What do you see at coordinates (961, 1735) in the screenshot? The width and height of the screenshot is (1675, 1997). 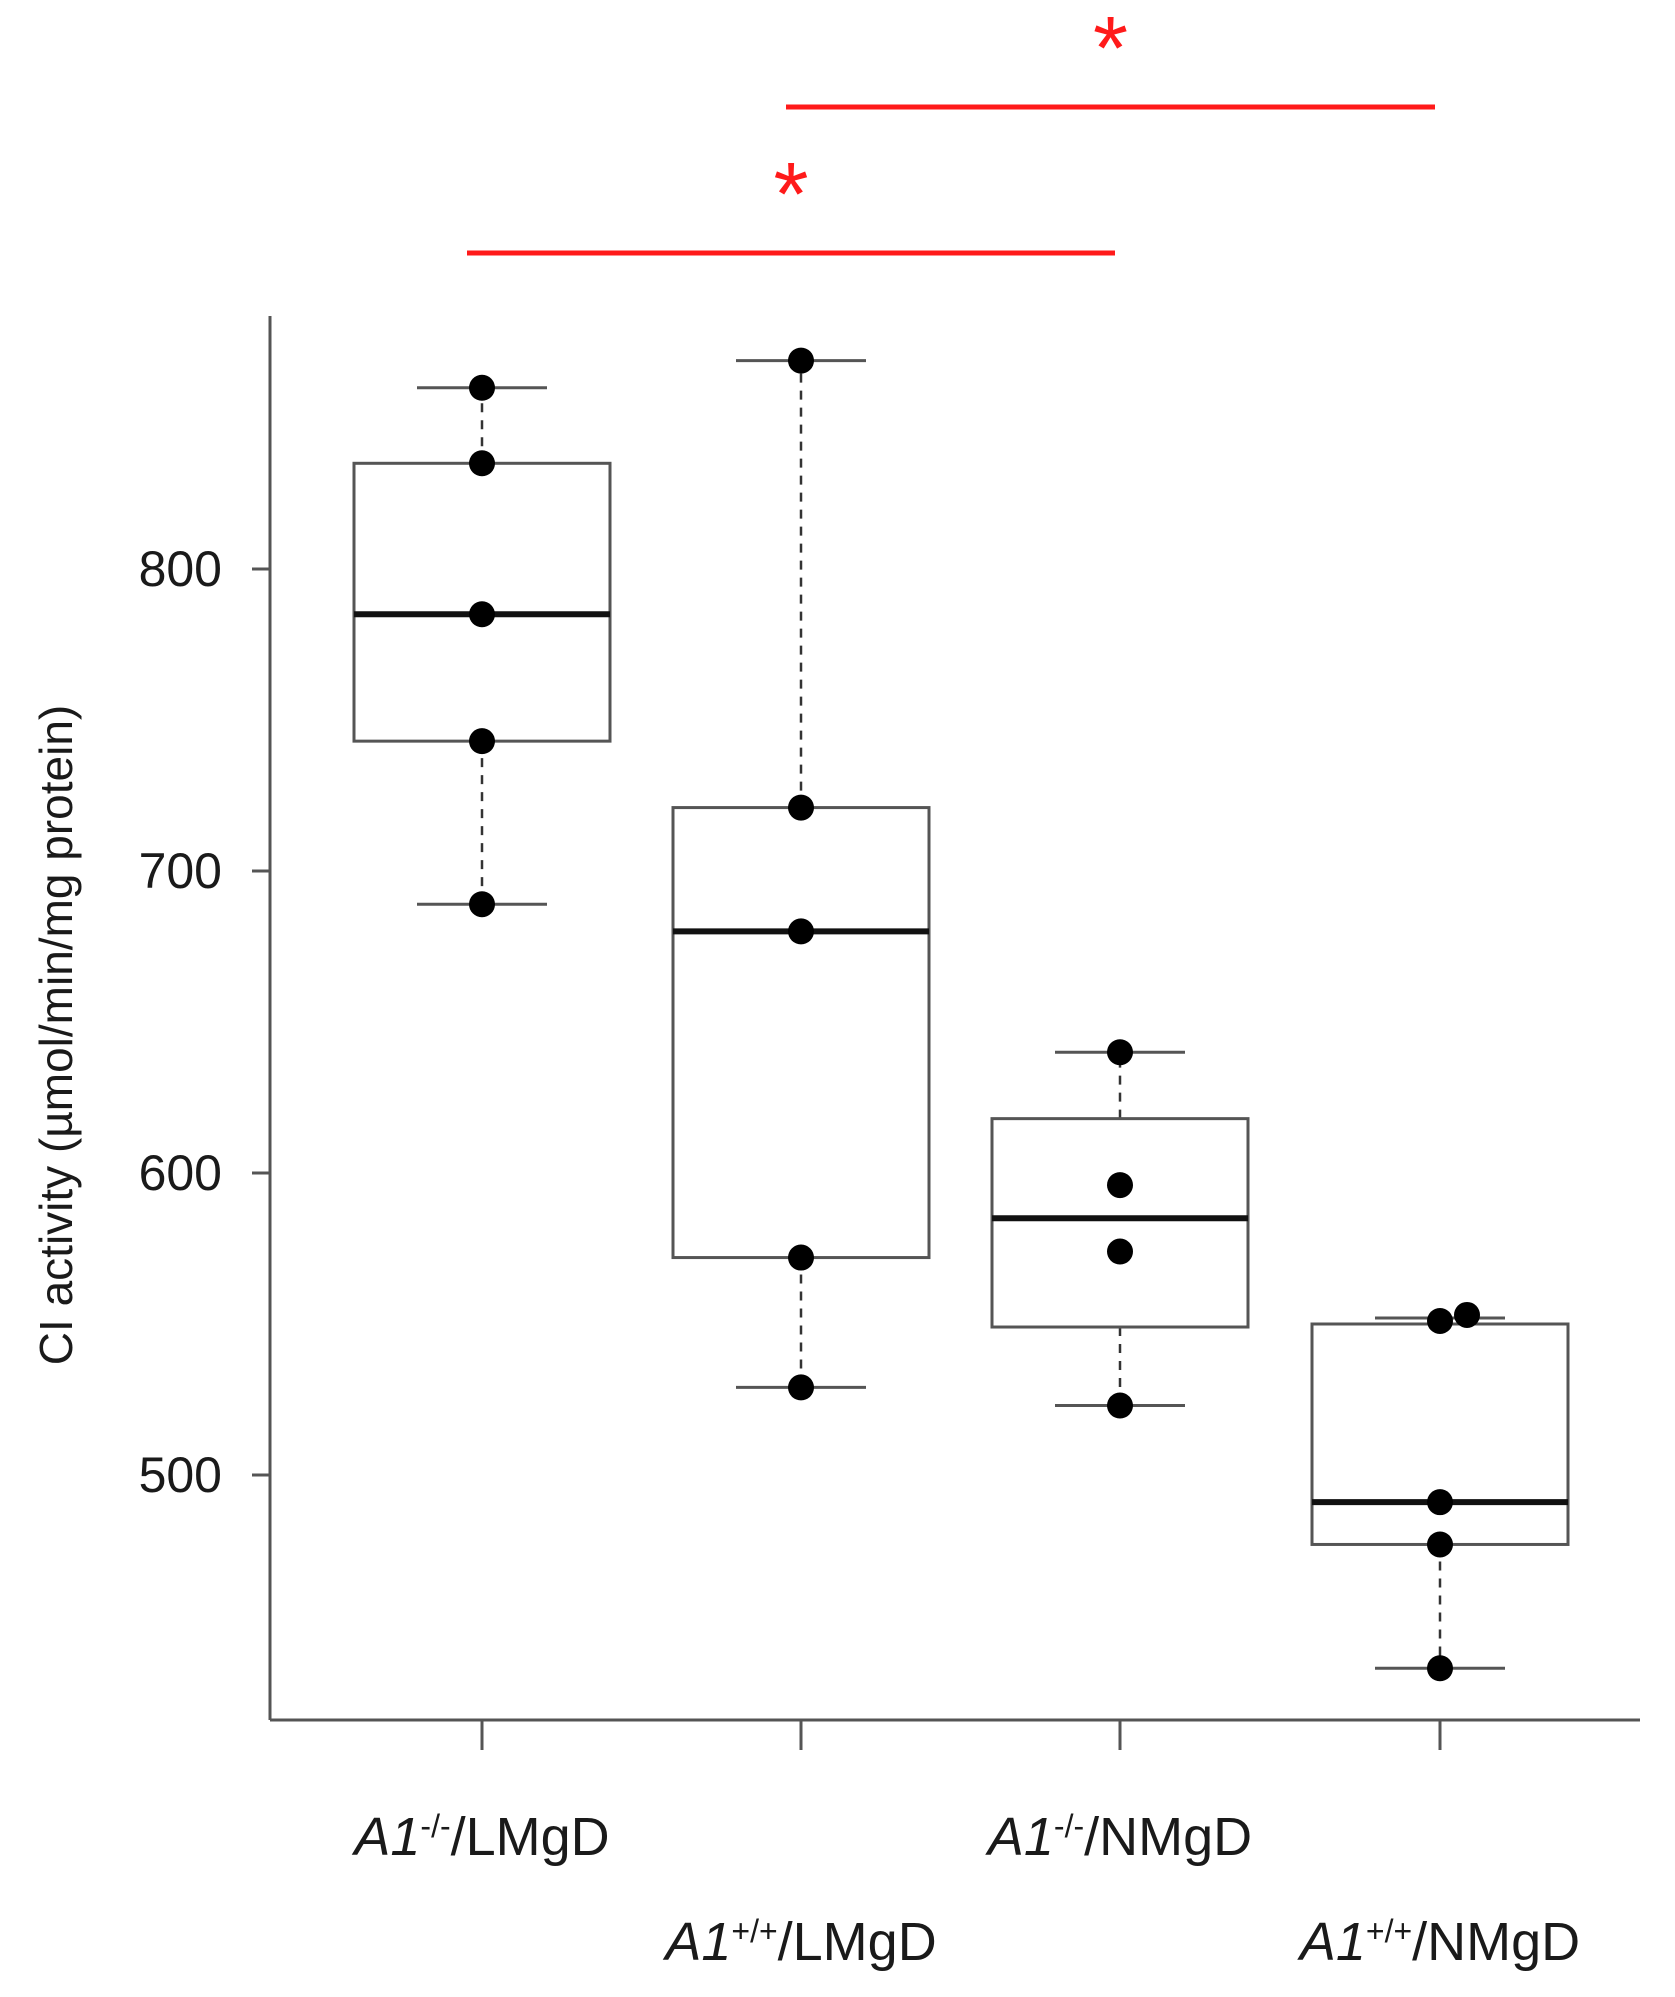 I see `x-axis-ticks` at bounding box center [961, 1735].